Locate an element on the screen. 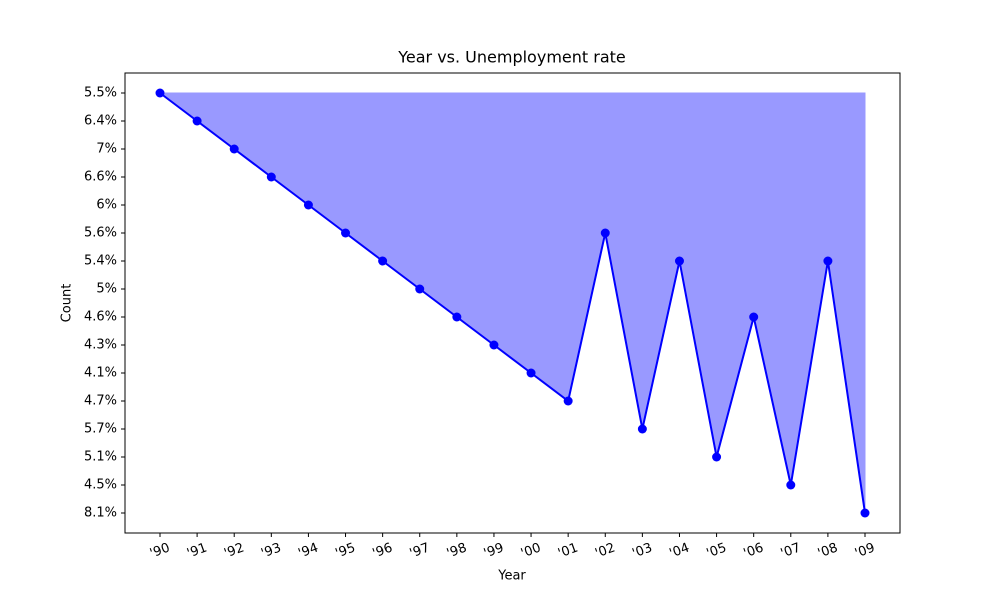 This screenshot has width=1000, height=604. x-tick-label: '96 is located at coordinates (383, 551).